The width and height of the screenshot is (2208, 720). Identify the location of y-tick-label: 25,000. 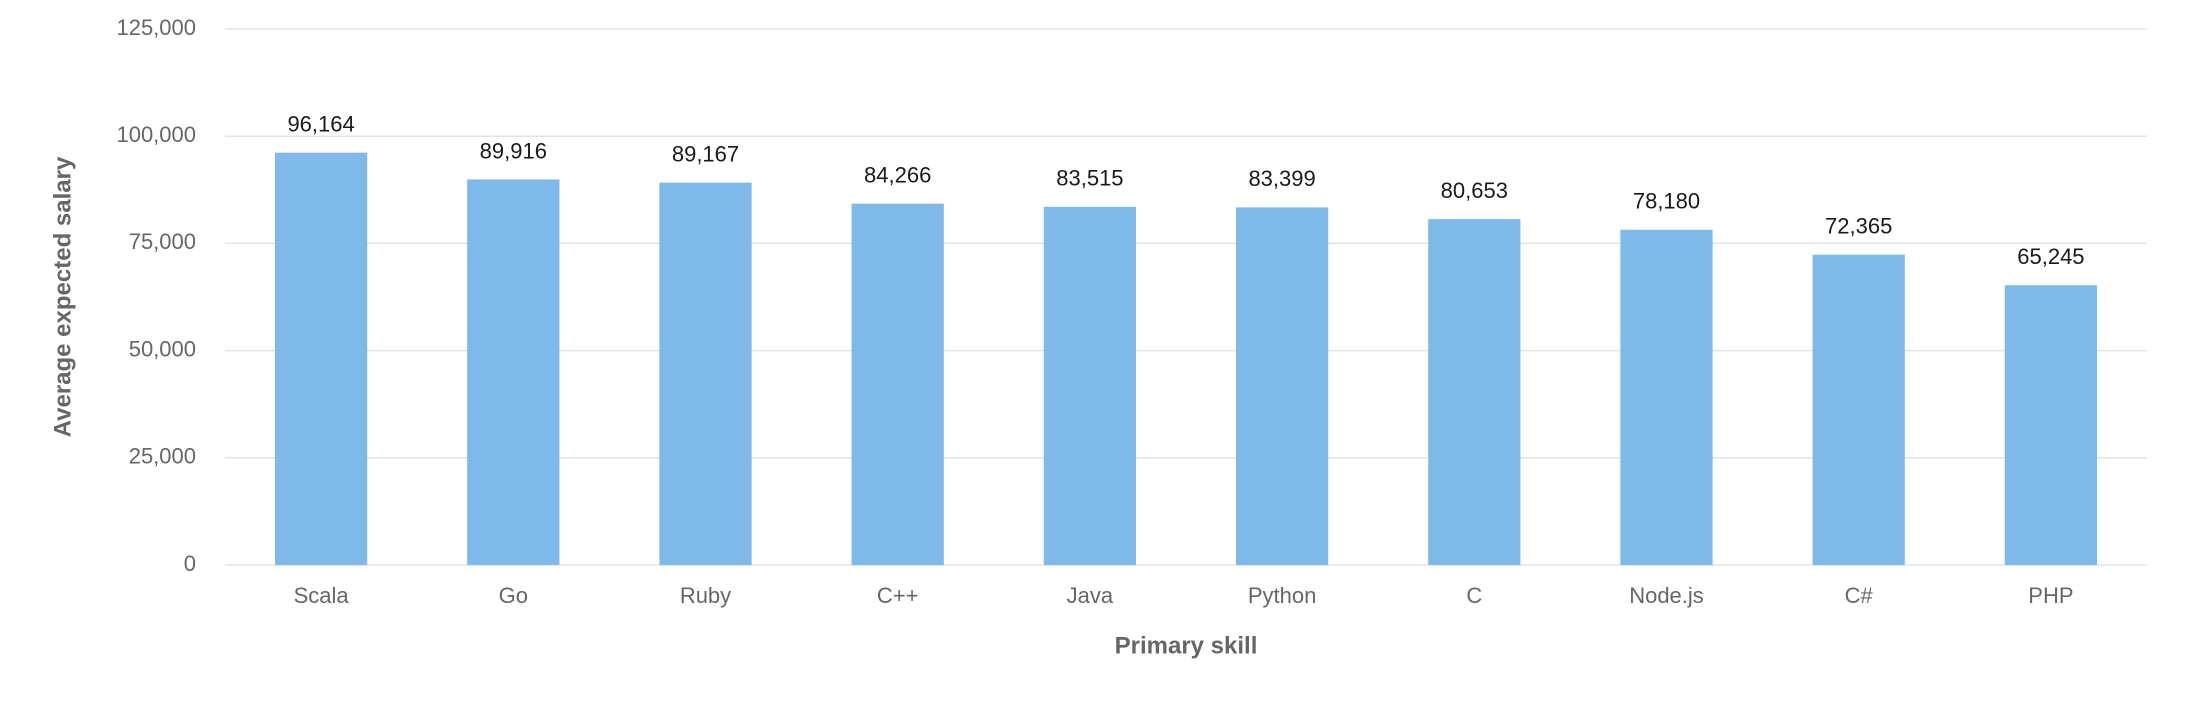
(162, 456).